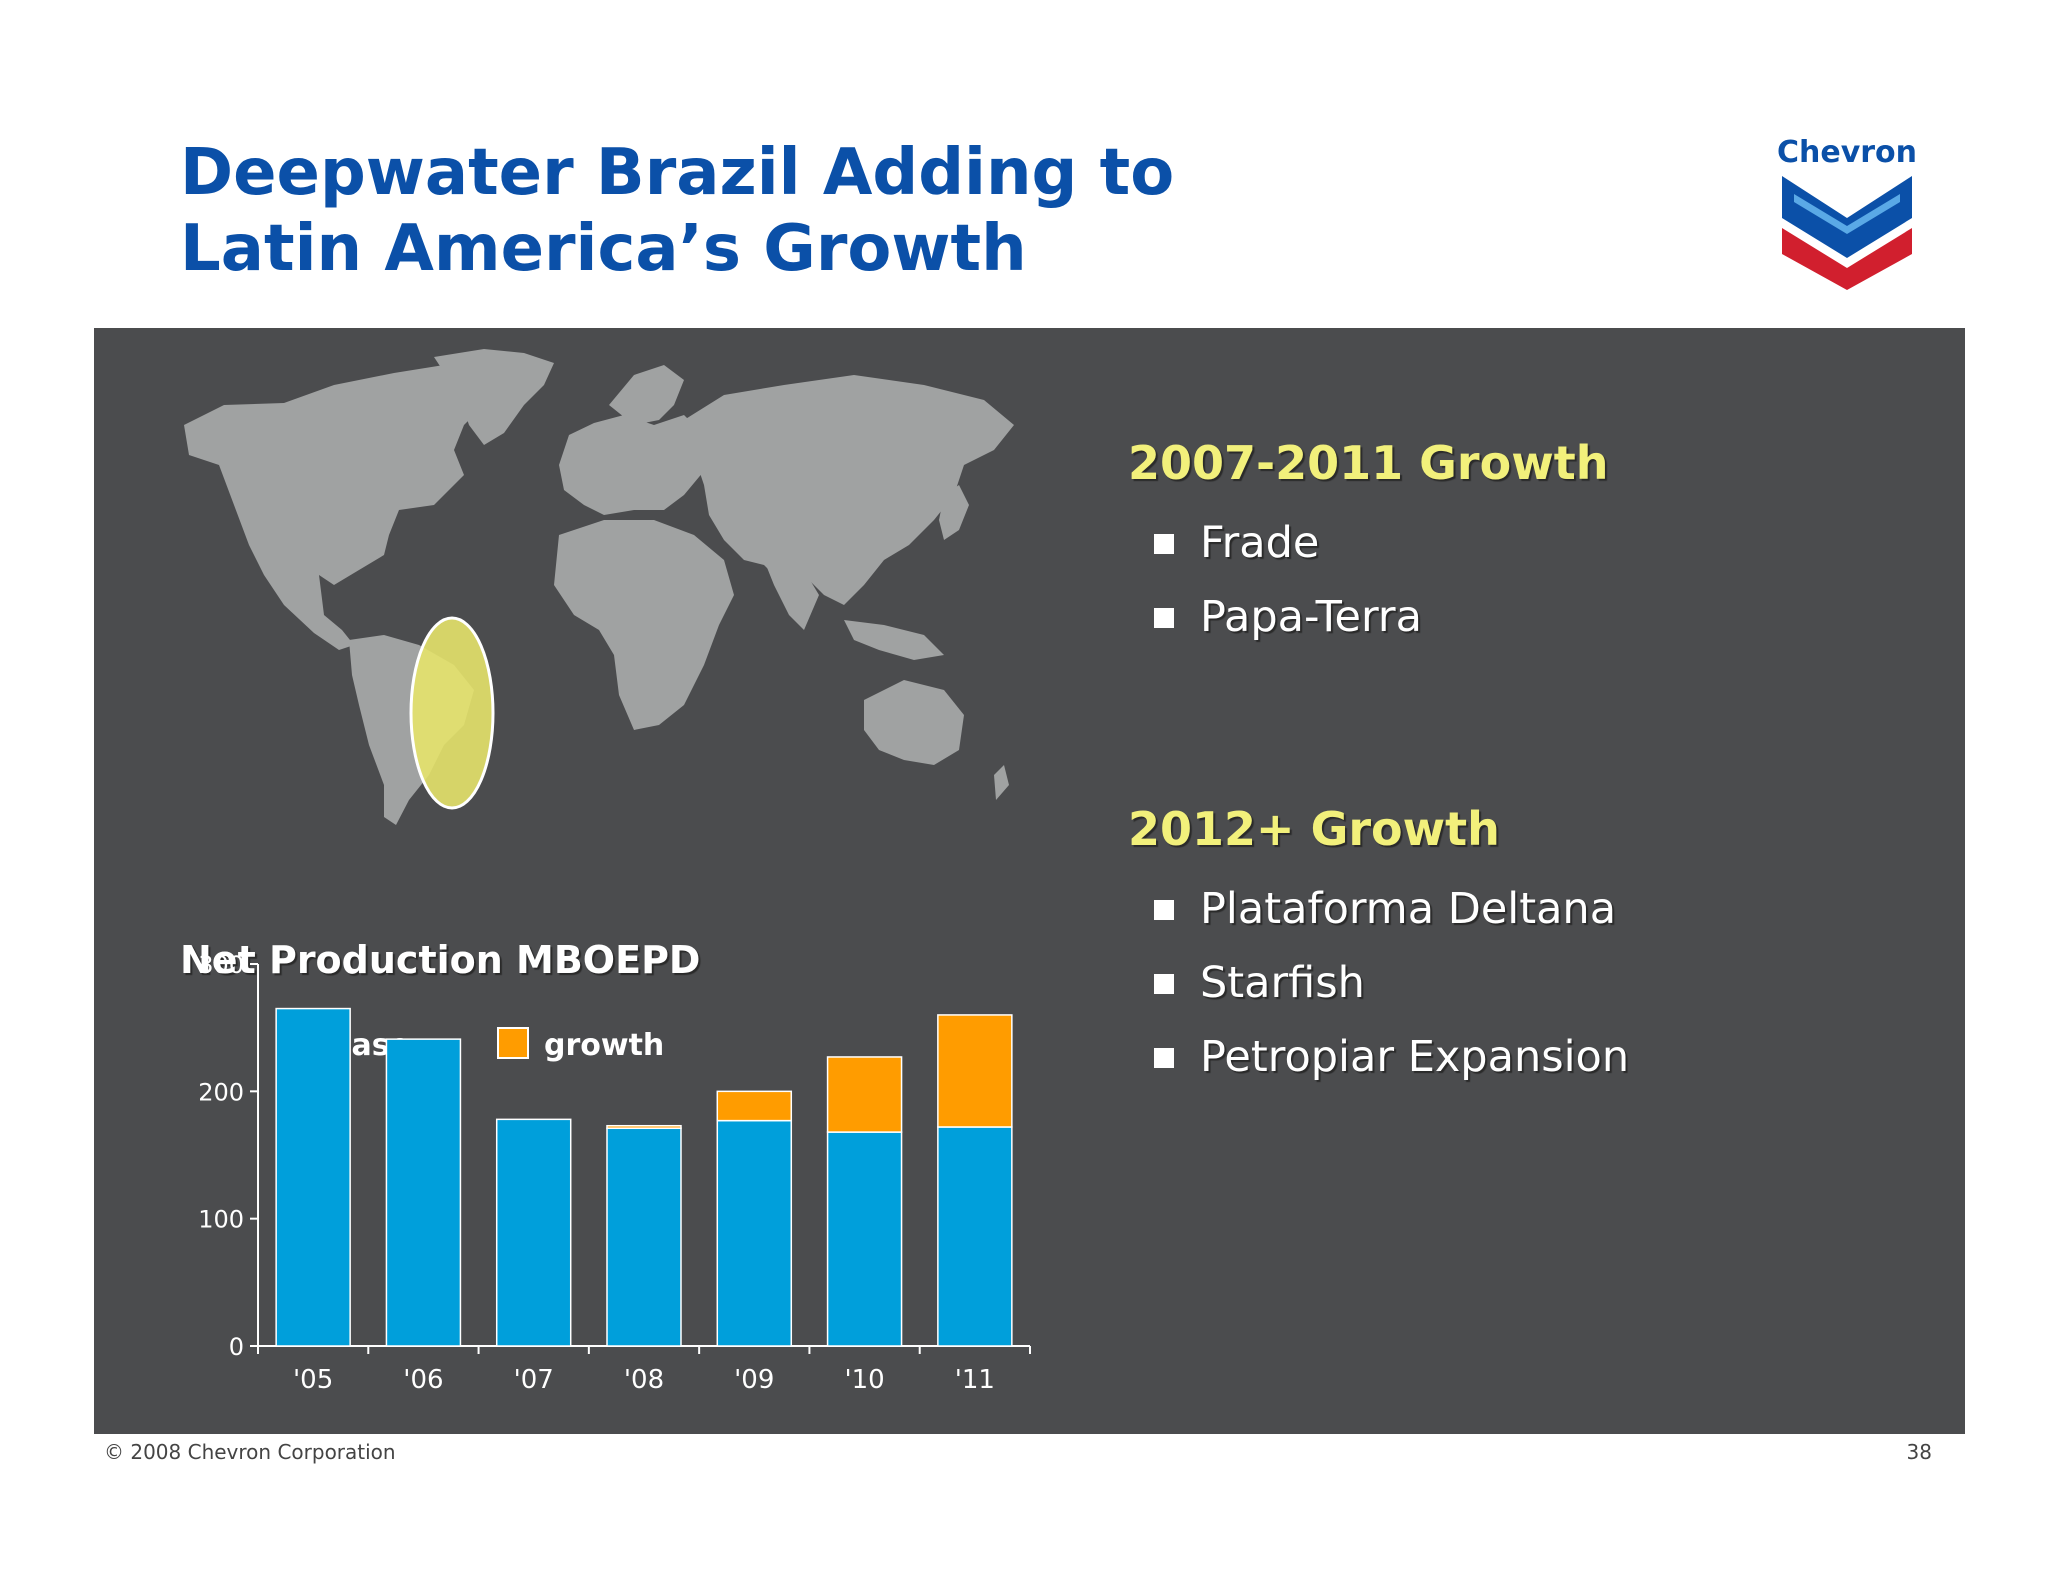 This screenshot has width=2048, height=1582. I want to click on y-tick-label: 100, so click(221, 1220).